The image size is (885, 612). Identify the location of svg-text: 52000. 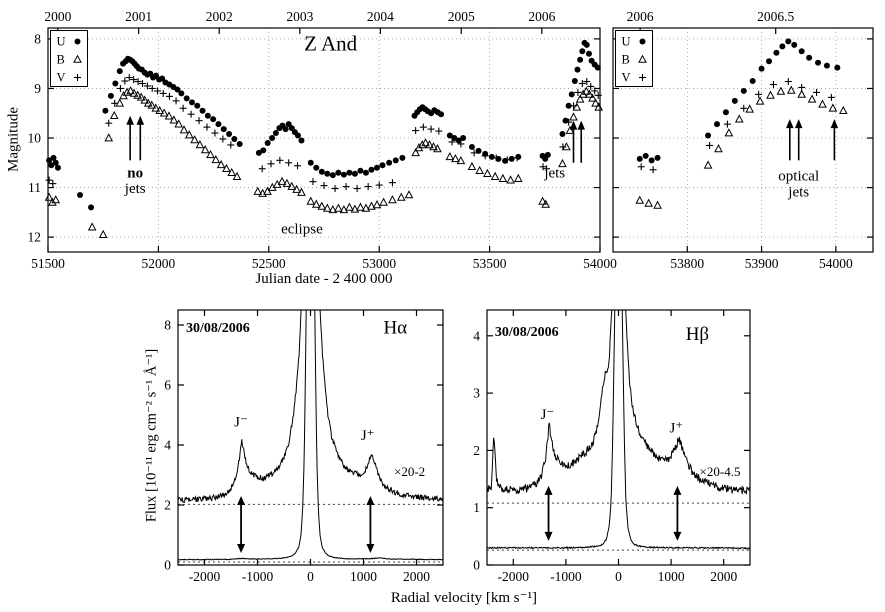
(159, 263).